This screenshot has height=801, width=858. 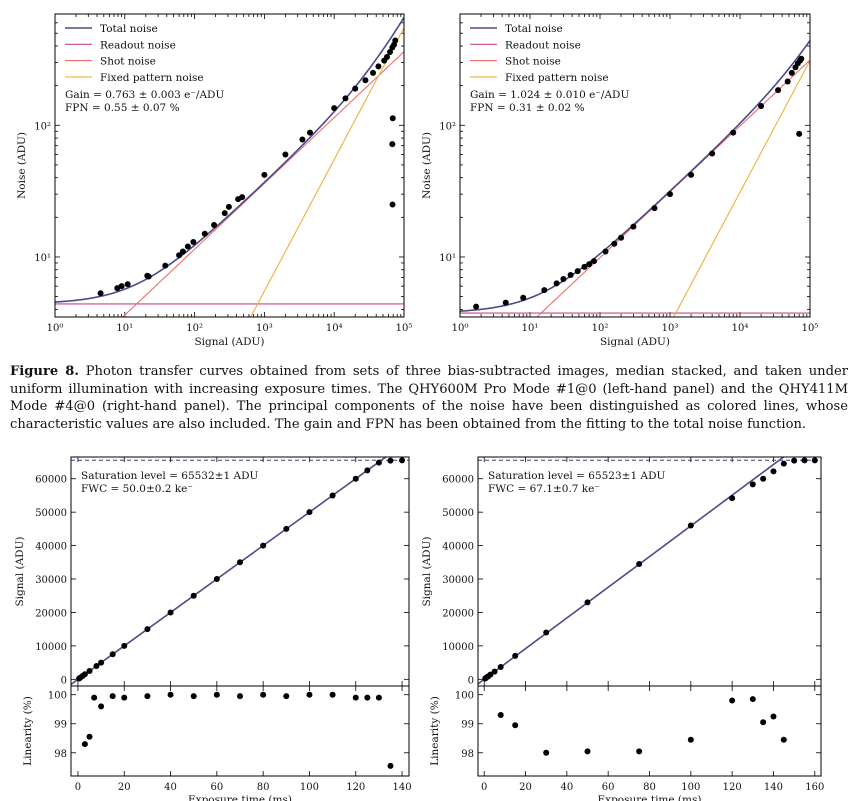 I want to click on x-tick-label: 10⁴, so click(x=740, y=328).